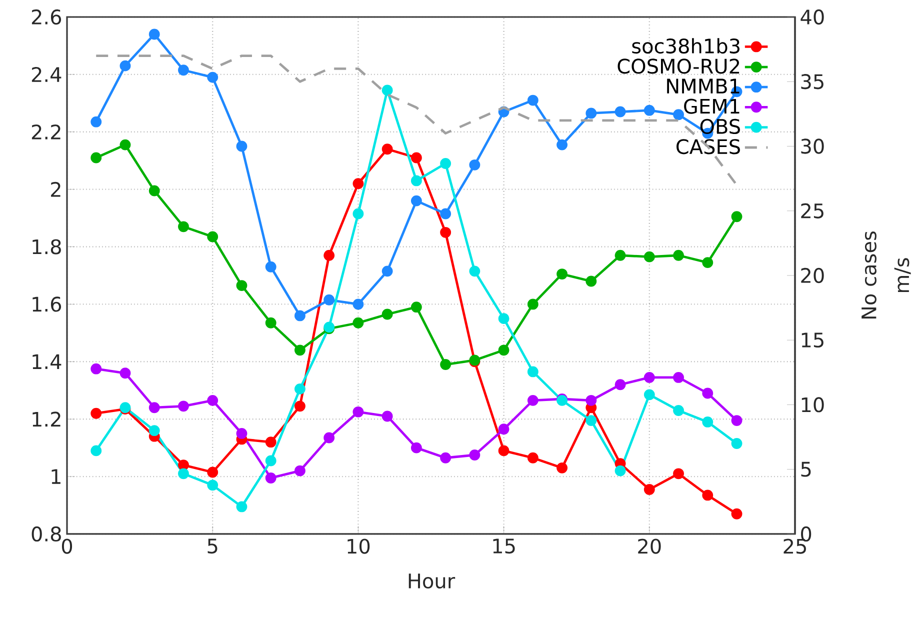  Describe the element at coordinates (703, 86) in the screenshot. I see `legend-label: NMMB1` at that location.